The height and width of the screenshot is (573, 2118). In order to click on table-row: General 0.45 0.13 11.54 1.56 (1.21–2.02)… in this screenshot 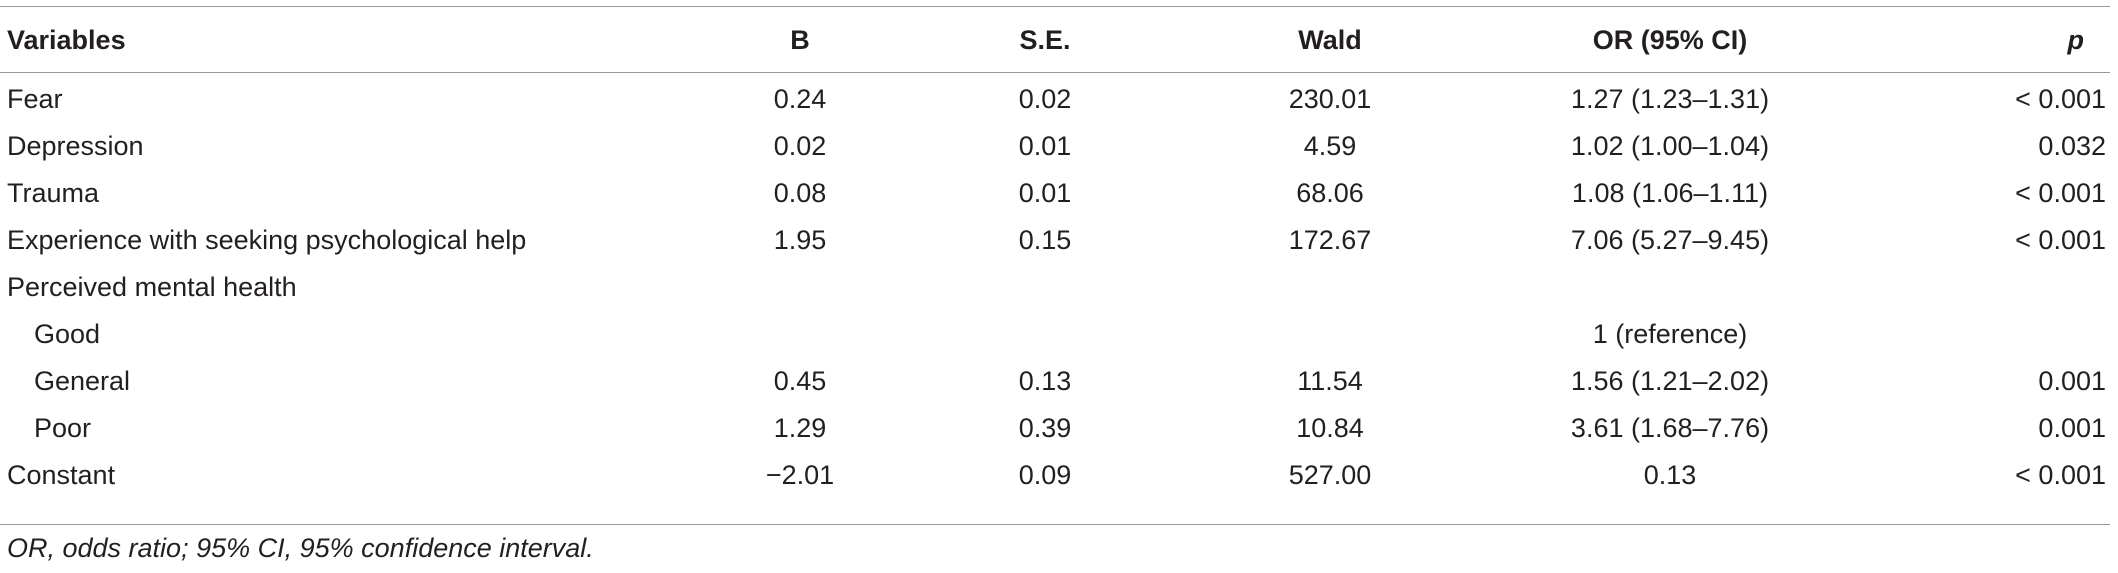, I will do `click(1055, 381)`.